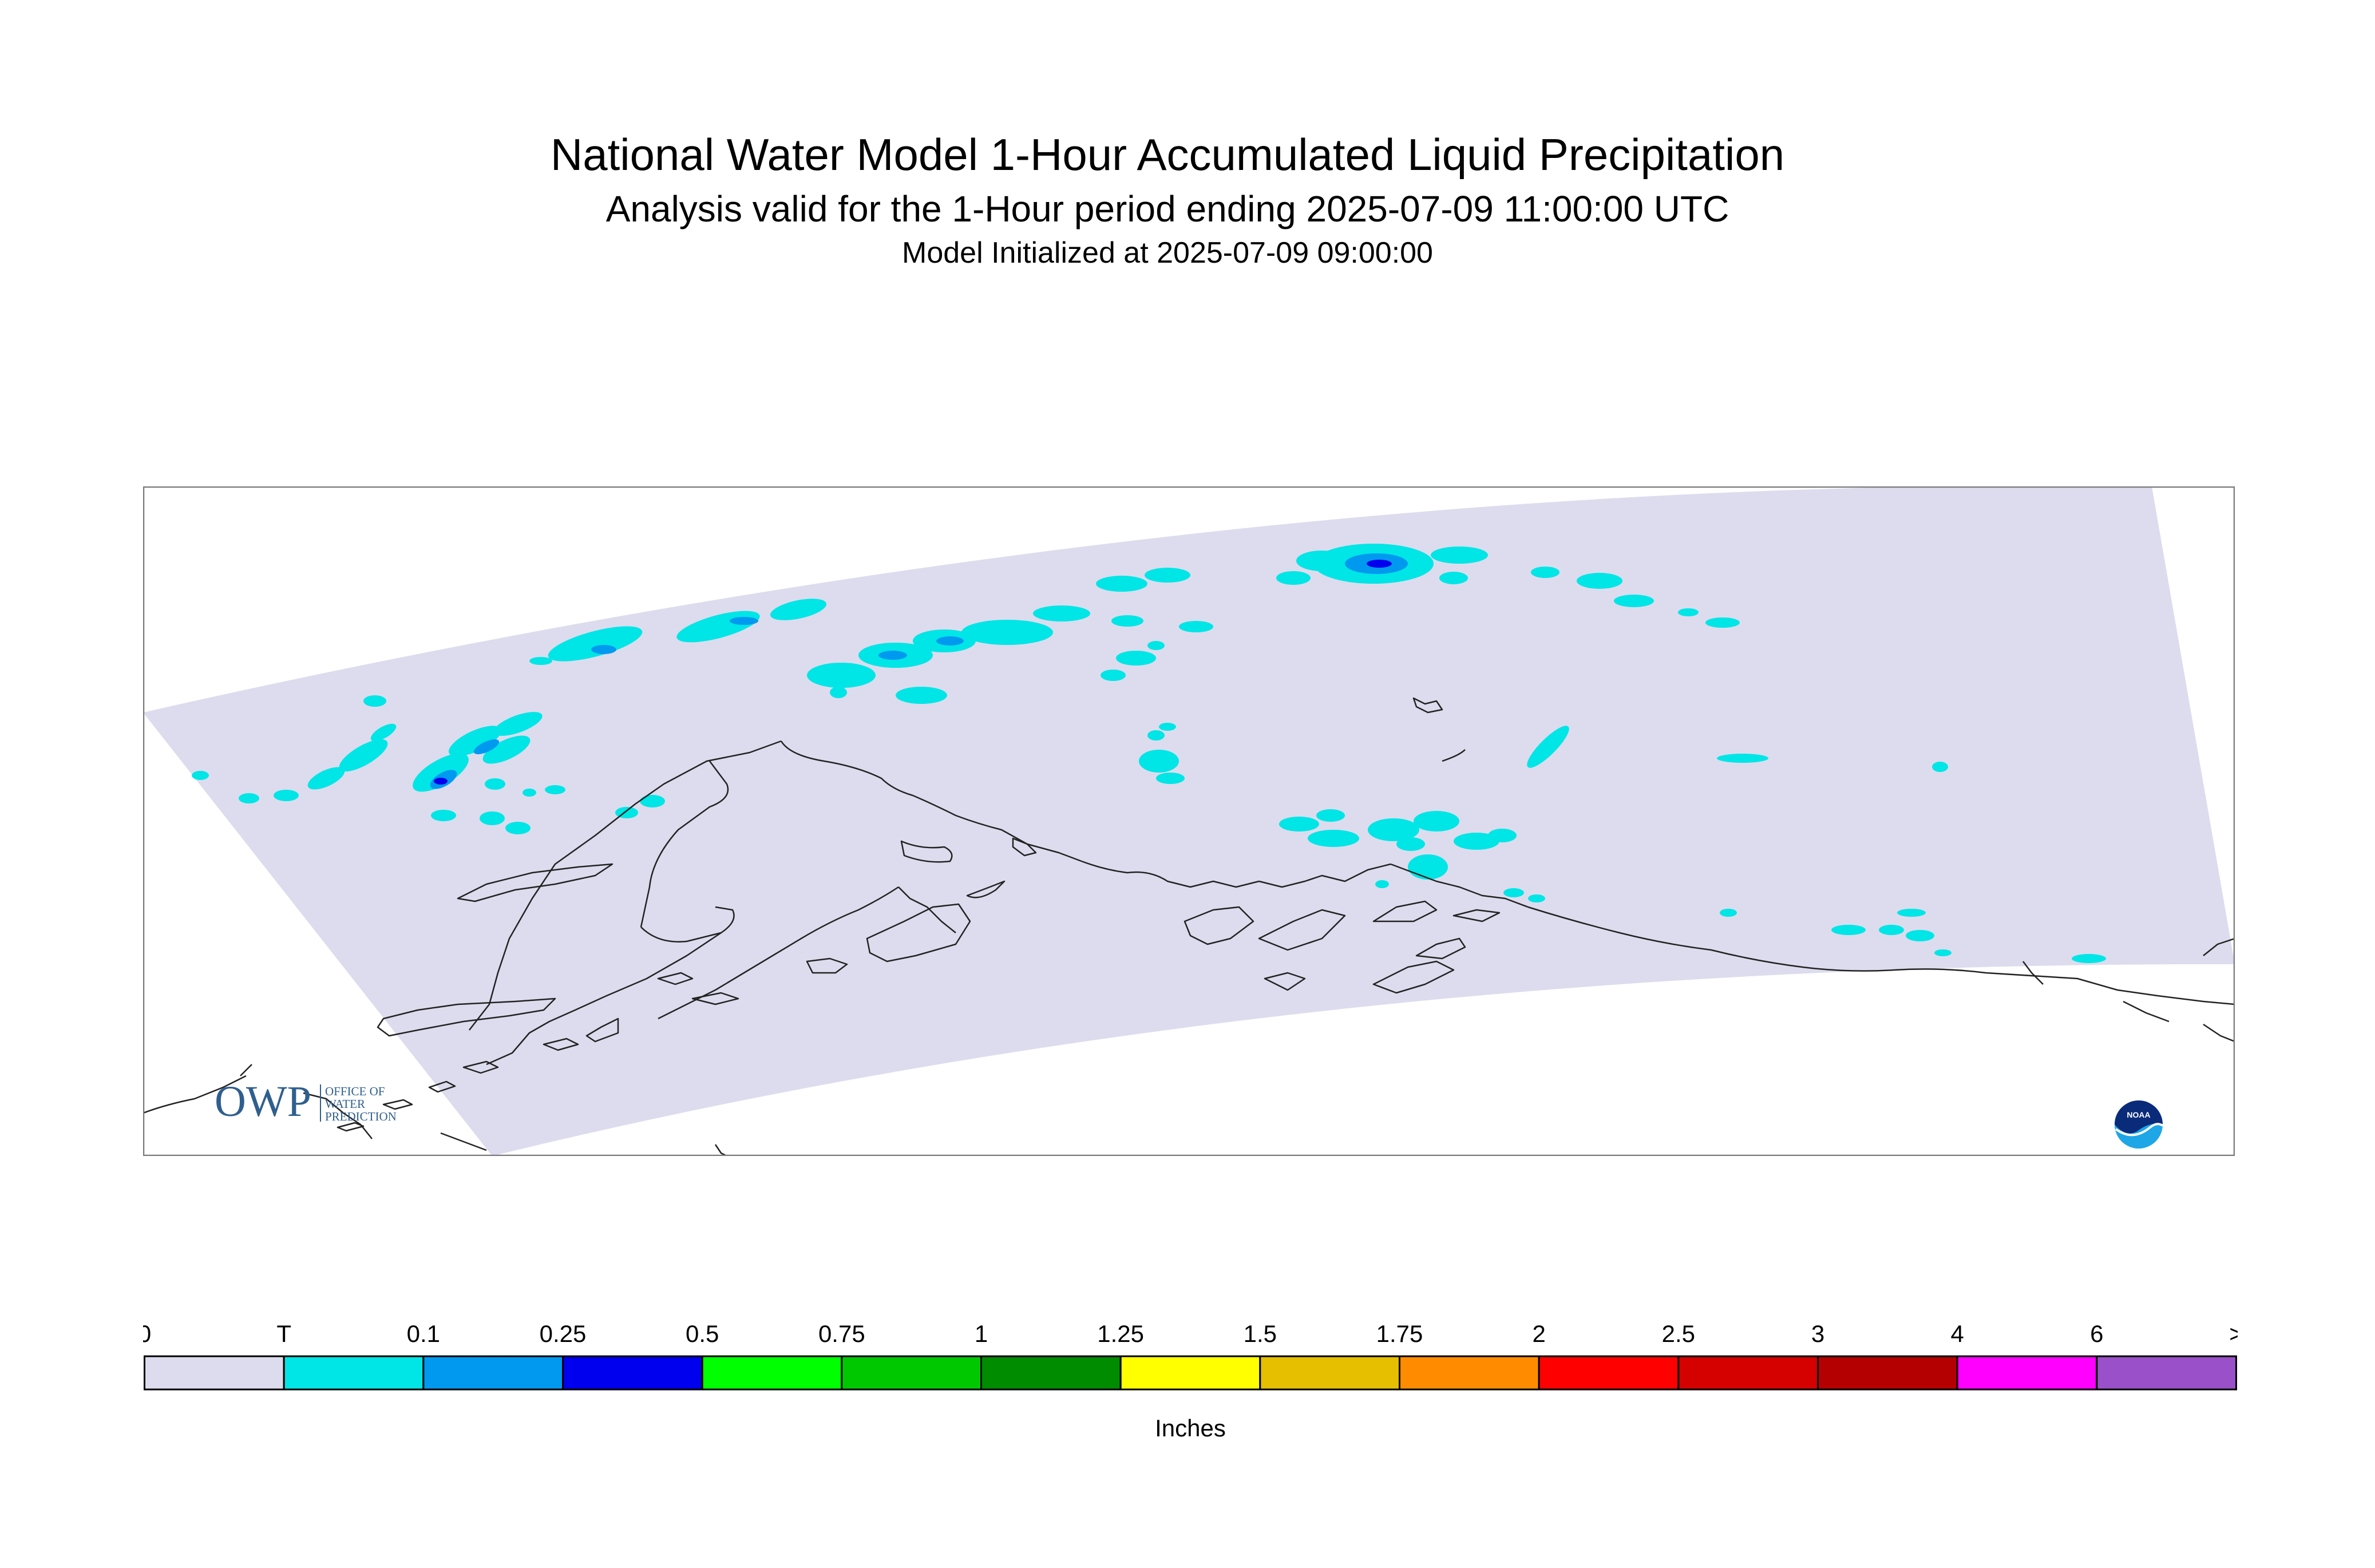 This screenshot has width=2375, height=1568. What do you see at coordinates (913, 672) in the screenshot?
I see `precip-moderate` at bounding box center [913, 672].